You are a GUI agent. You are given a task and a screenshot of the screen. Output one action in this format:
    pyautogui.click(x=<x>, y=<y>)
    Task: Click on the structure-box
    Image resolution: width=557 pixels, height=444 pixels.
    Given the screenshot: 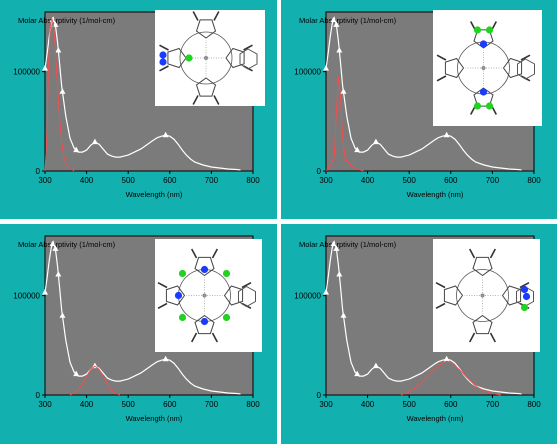 What is the action you would take?
    pyautogui.click(x=208, y=295)
    